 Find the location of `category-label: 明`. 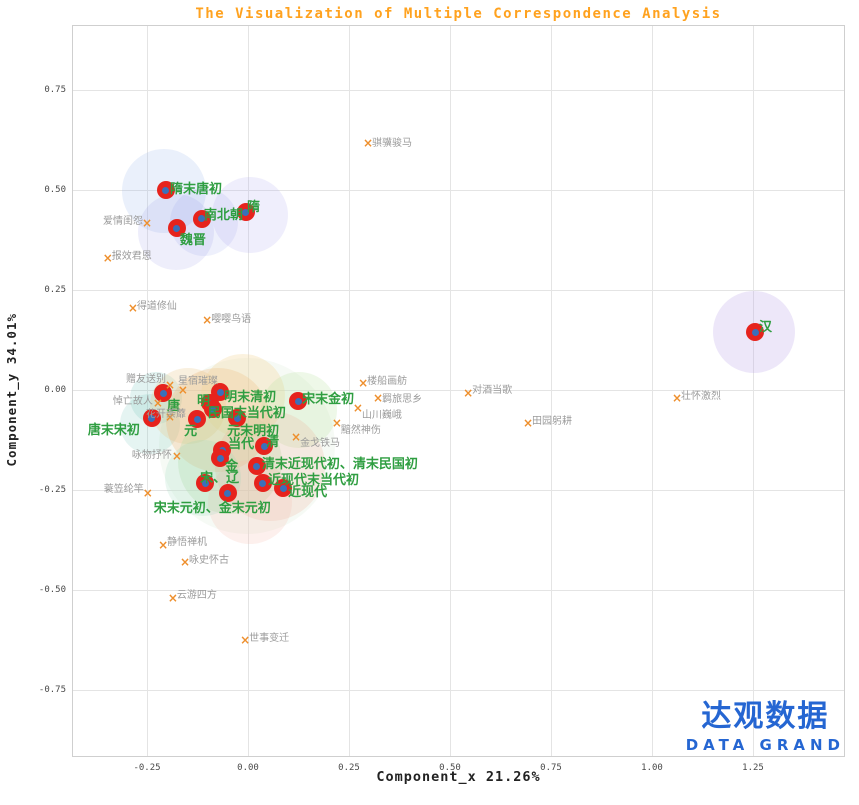

category-label: 明 is located at coordinates (204, 402).